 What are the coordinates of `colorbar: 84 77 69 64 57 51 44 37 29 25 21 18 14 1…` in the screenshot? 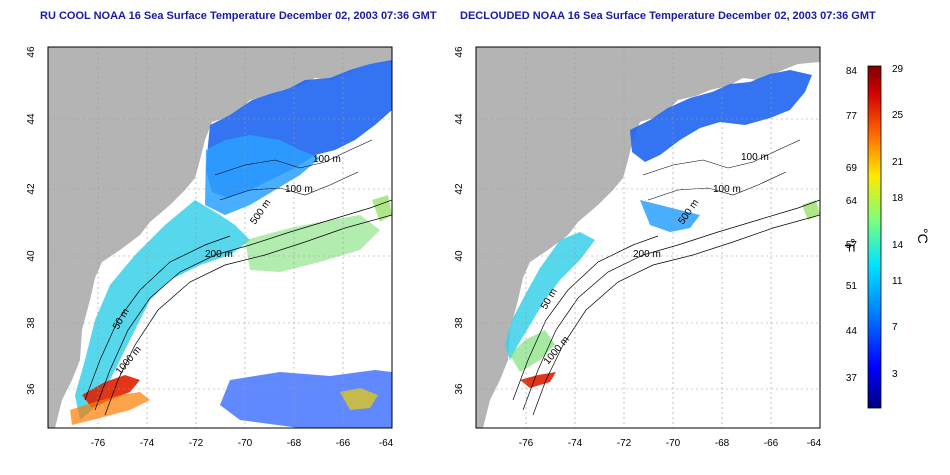 It's located at (886, 236).